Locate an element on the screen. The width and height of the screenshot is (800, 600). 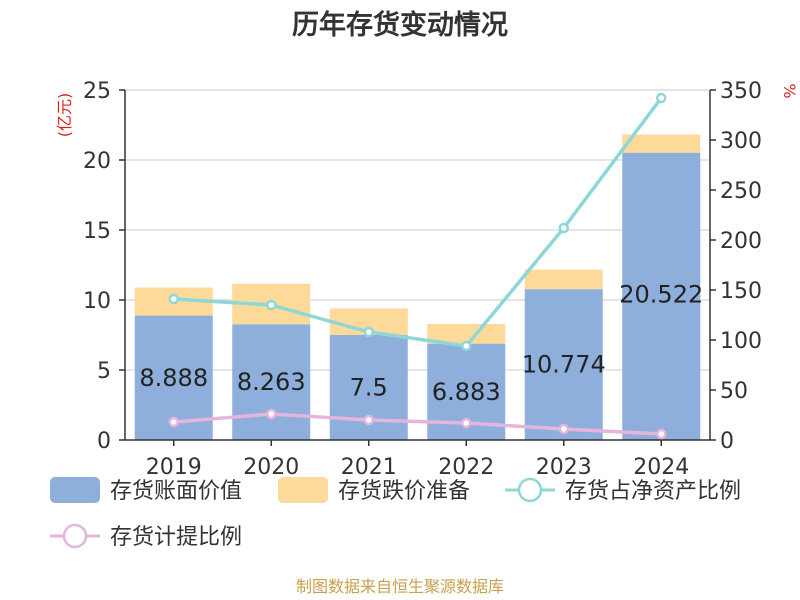
right-axis-label: % is located at coordinates (789, 90).